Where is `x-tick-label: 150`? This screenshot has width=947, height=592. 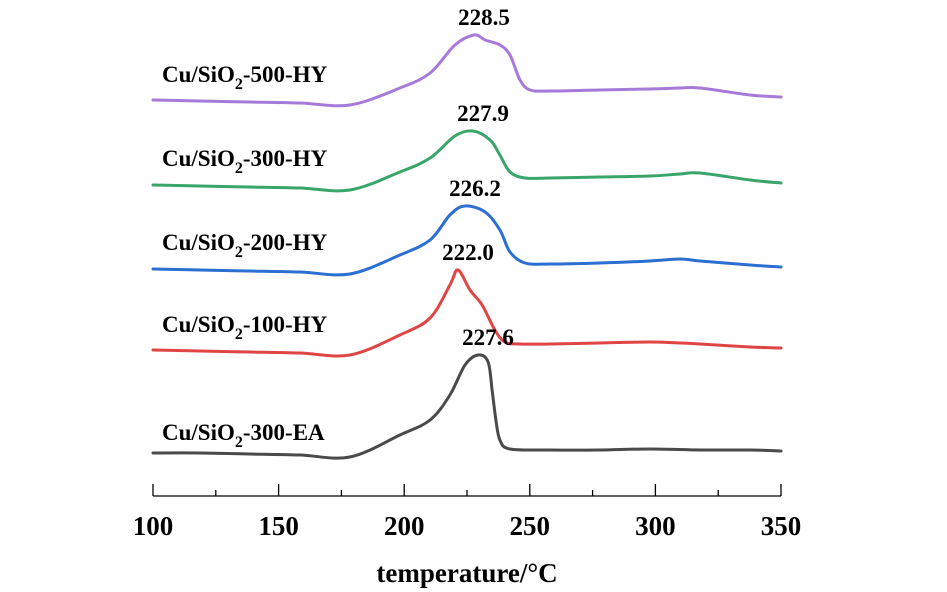
x-tick-label: 150 is located at coordinates (278, 526).